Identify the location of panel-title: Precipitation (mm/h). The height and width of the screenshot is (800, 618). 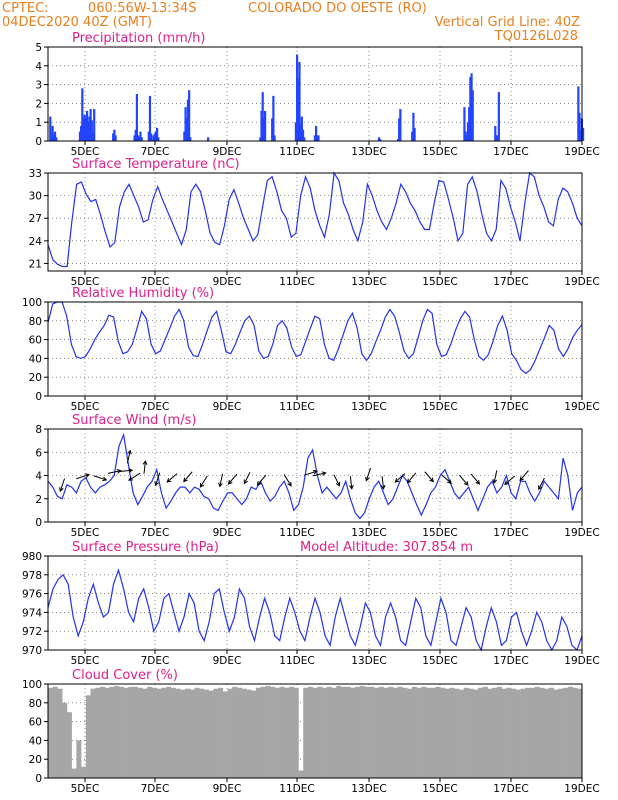
(138, 38).